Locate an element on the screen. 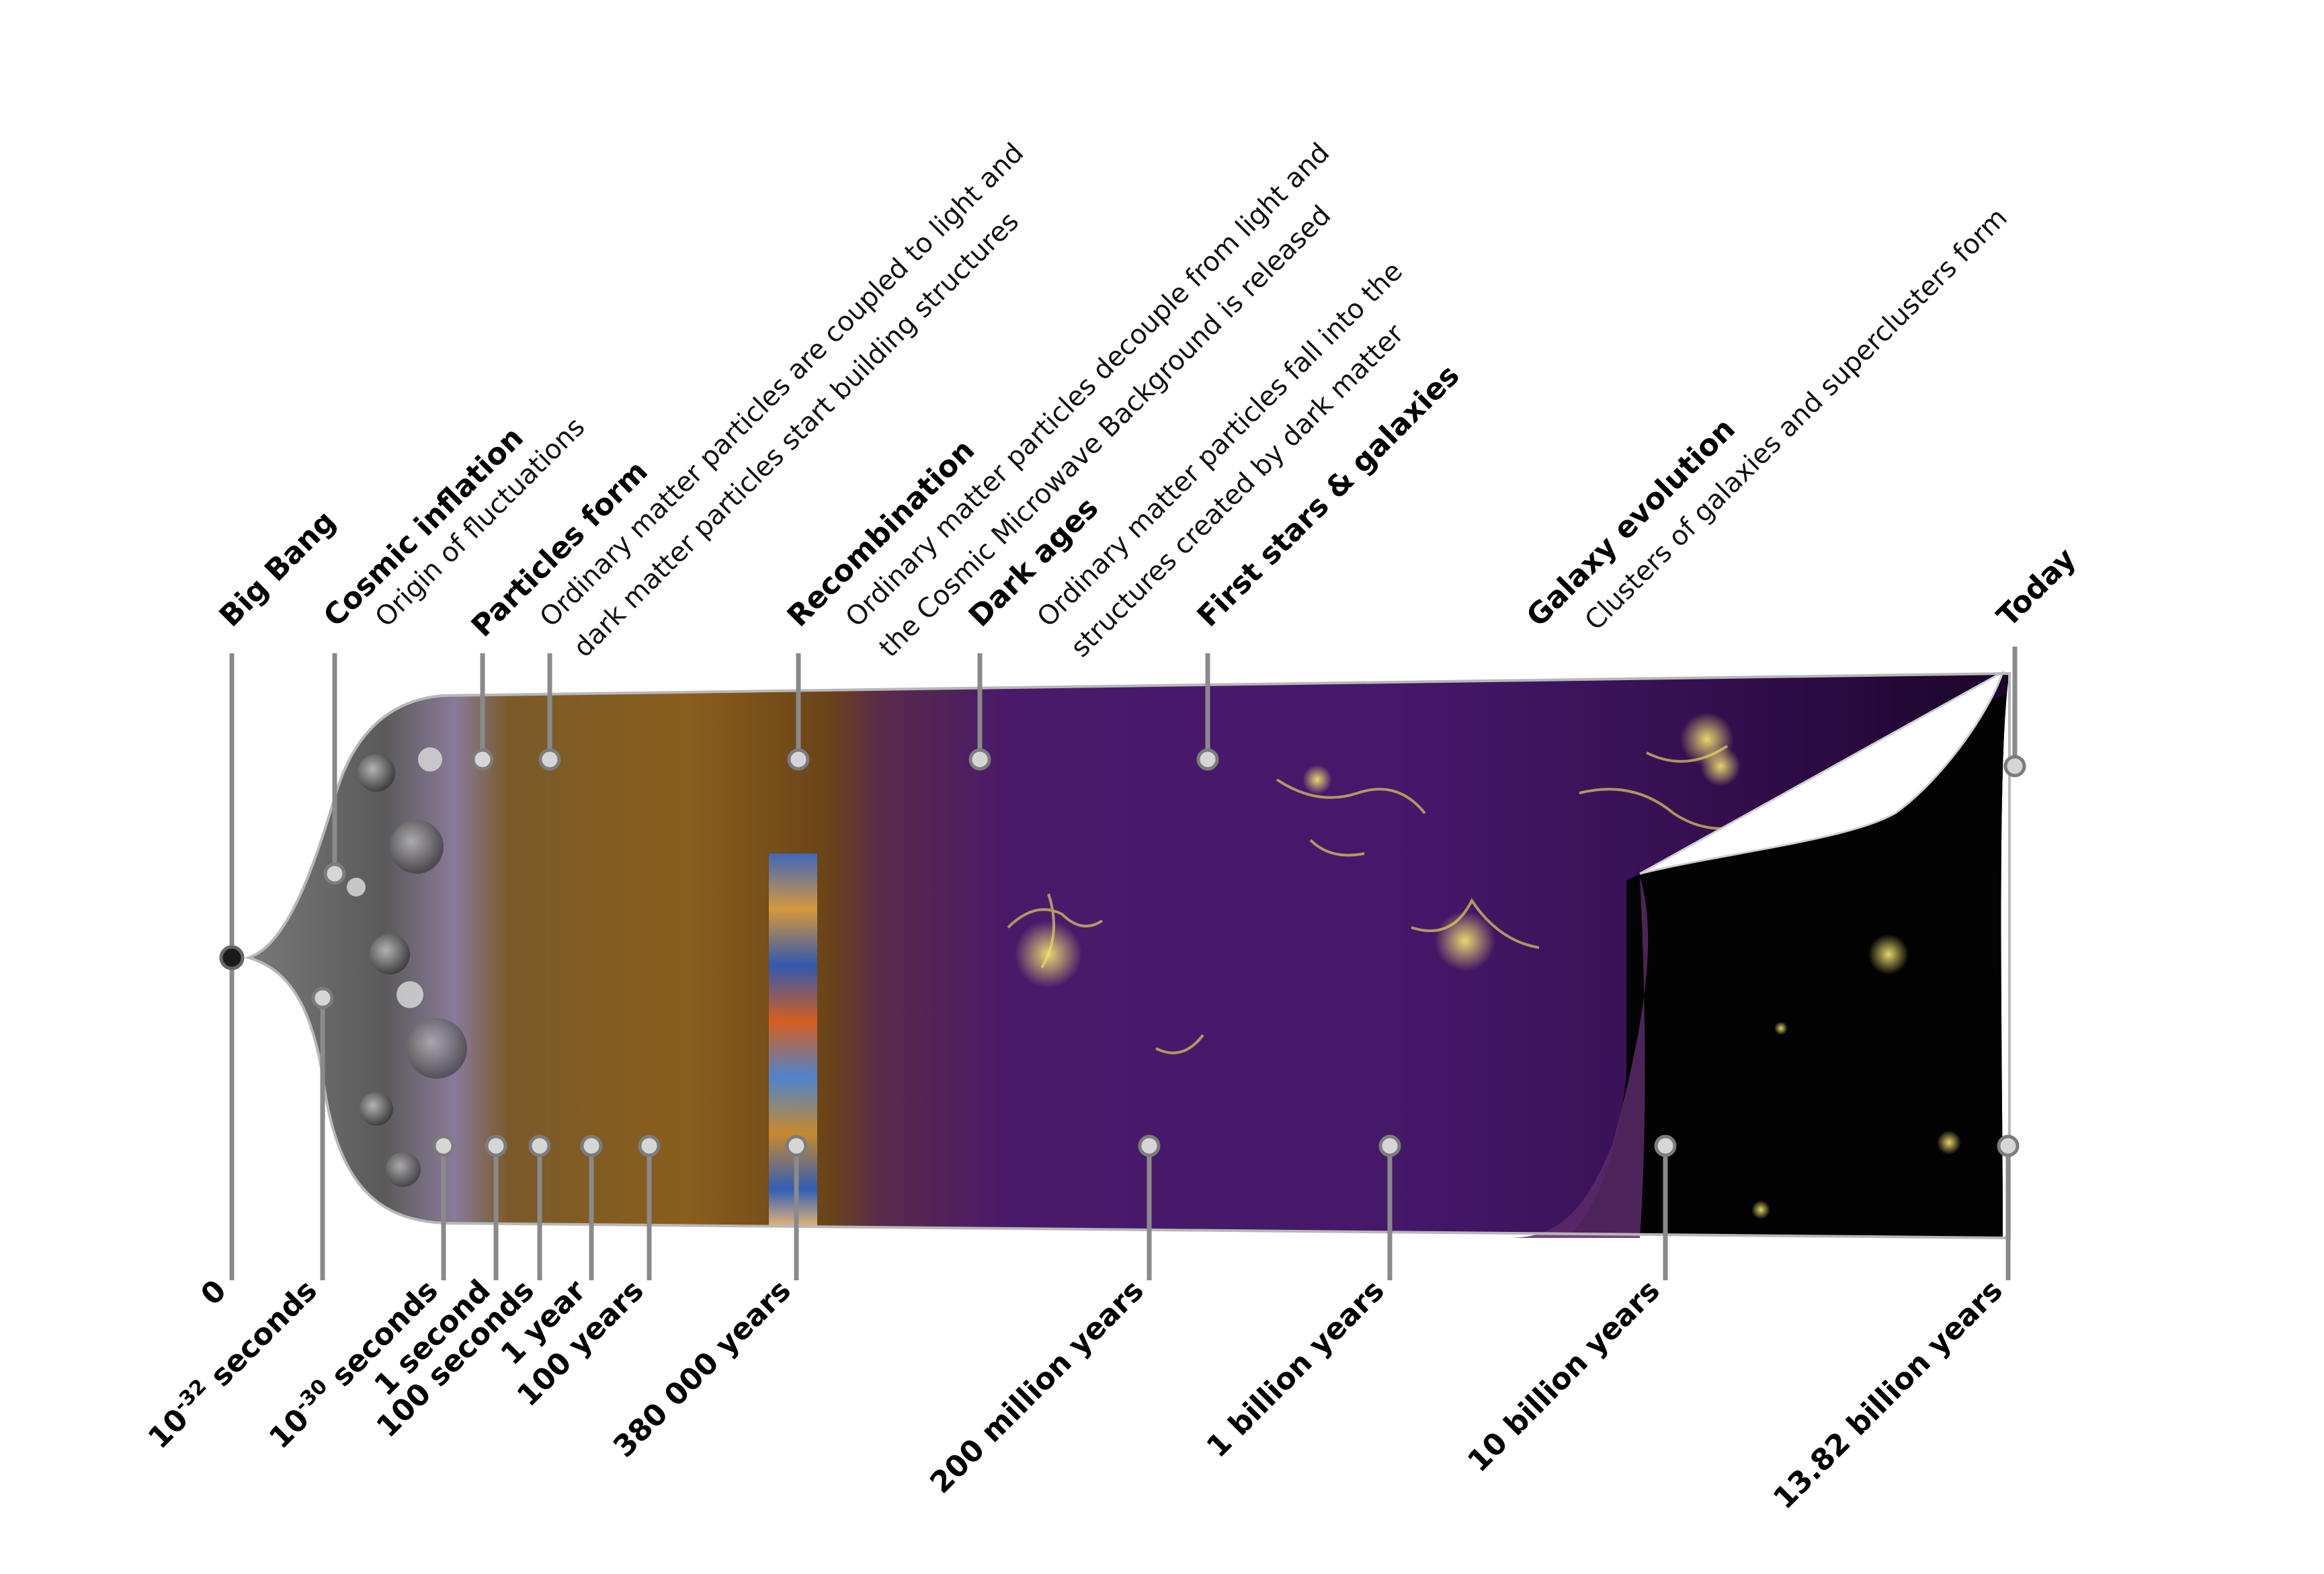 The image size is (2324, 1574). galaxy-clusters is located at coordinates (1378, 850).